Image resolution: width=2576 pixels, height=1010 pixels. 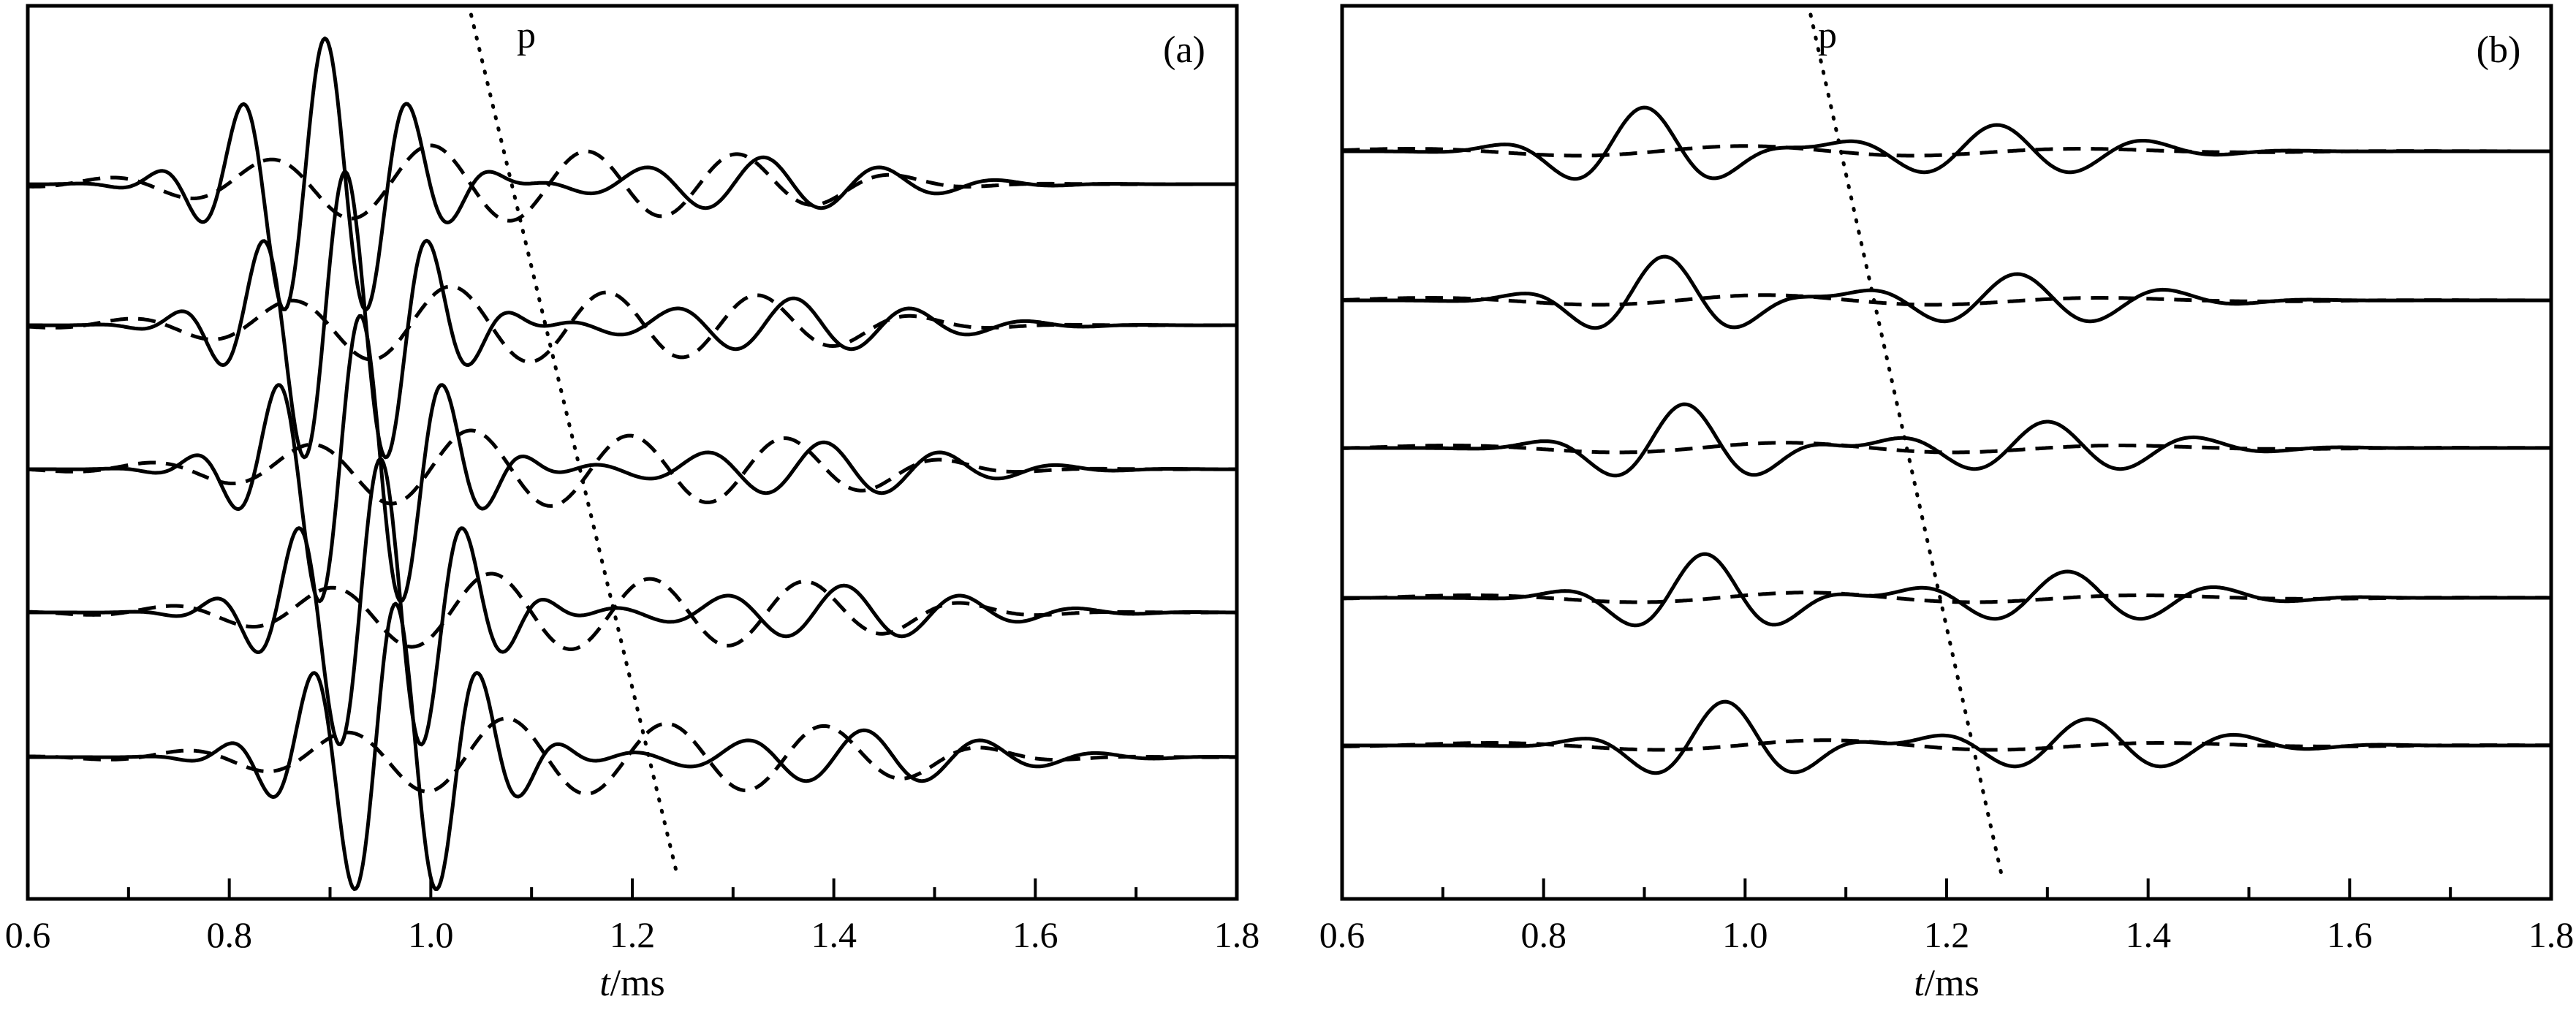 I want to click on panel-a-tick-labels: 0.6 0.8 1.0 1.2 1.4 1.6 1.8, so click(x=632, y=934).